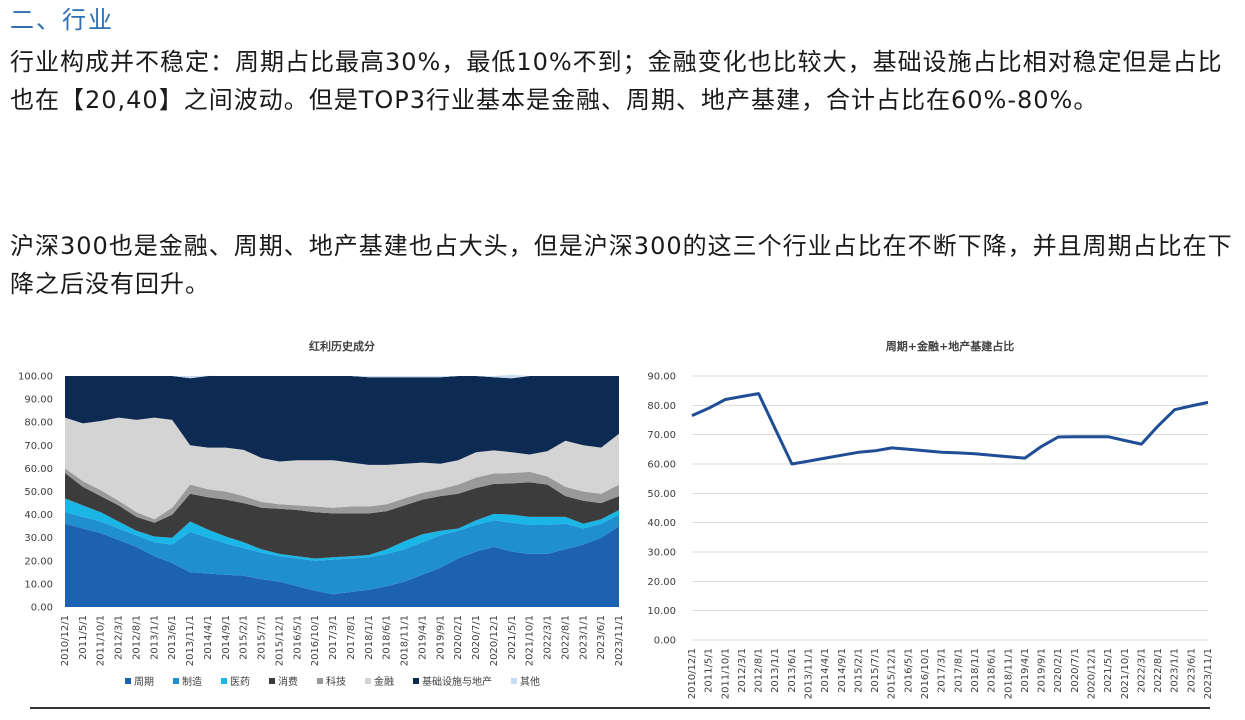 Image resolution: width=1245 pixels, height=720 pixels. Describe the element at coordinates (38, 561) in the screenshot. I see `y-tick-label: 20.00` at that location.